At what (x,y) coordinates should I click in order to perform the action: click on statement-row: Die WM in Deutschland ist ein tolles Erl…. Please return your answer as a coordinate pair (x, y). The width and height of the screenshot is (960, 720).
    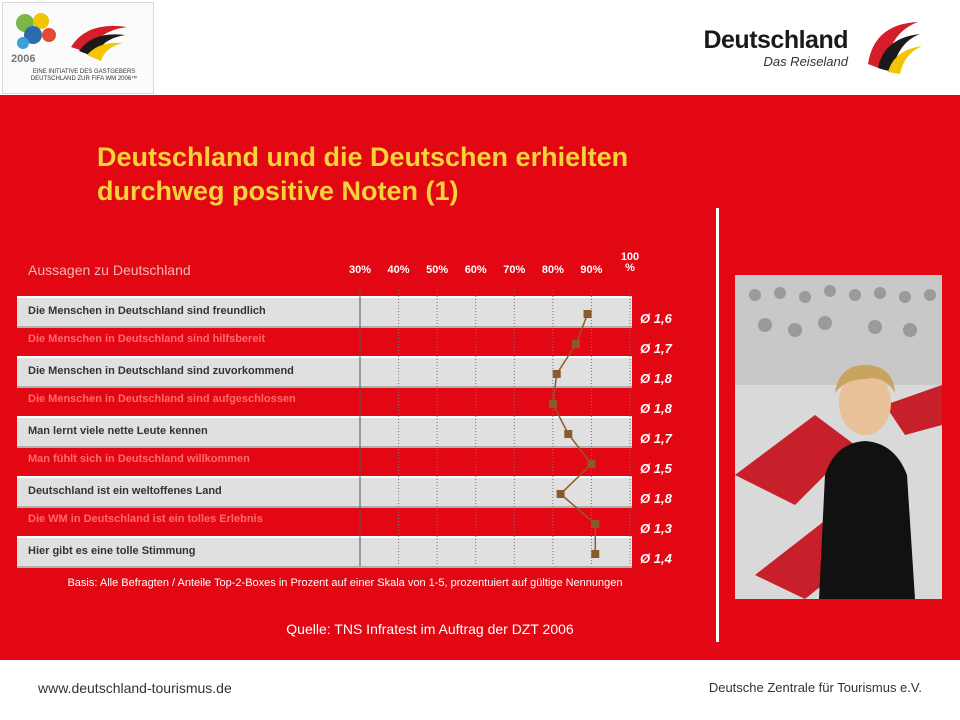
    Looking at the image, I should click on (324, 520).